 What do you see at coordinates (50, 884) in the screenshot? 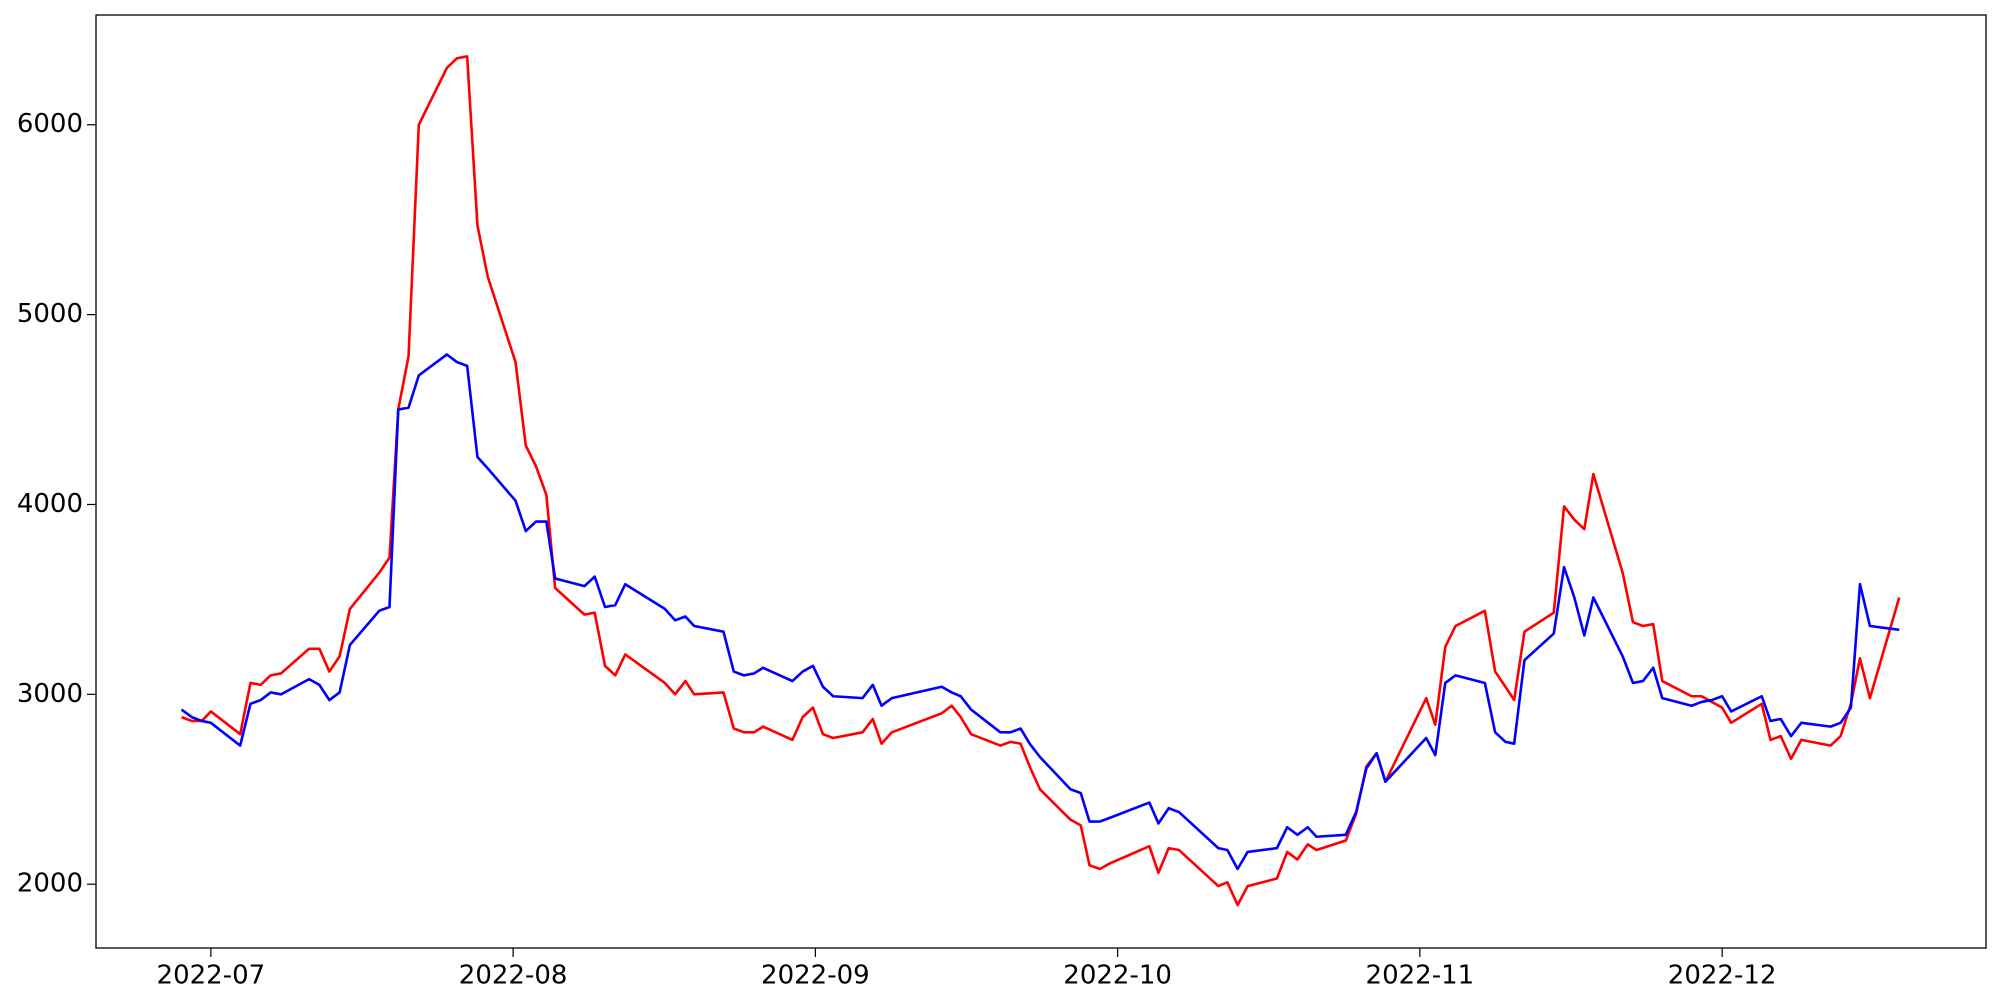
I see `y-tick-label: 2000` at bounding box center [50, 884].